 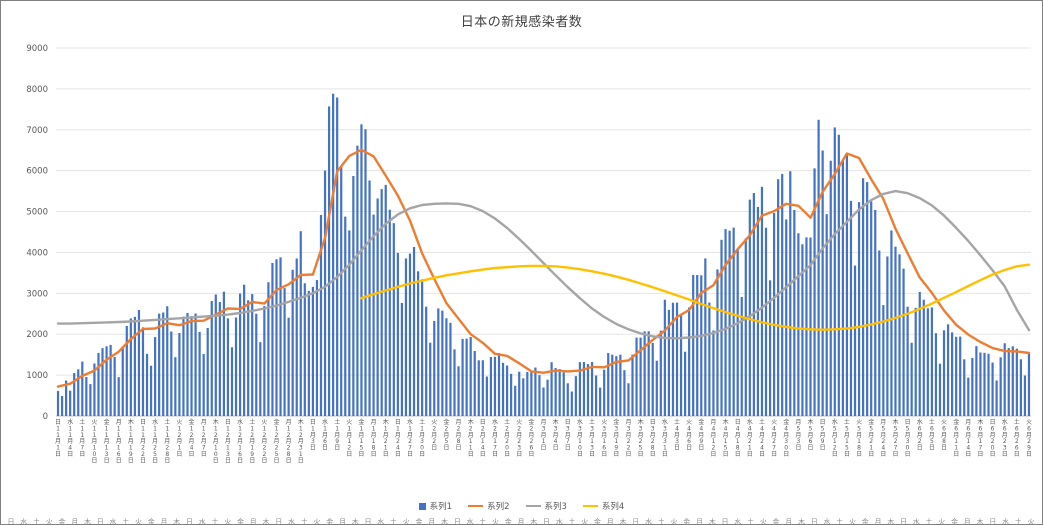 I want to click on legend-item-系列1: 系列1, so click(x=435, y=506).